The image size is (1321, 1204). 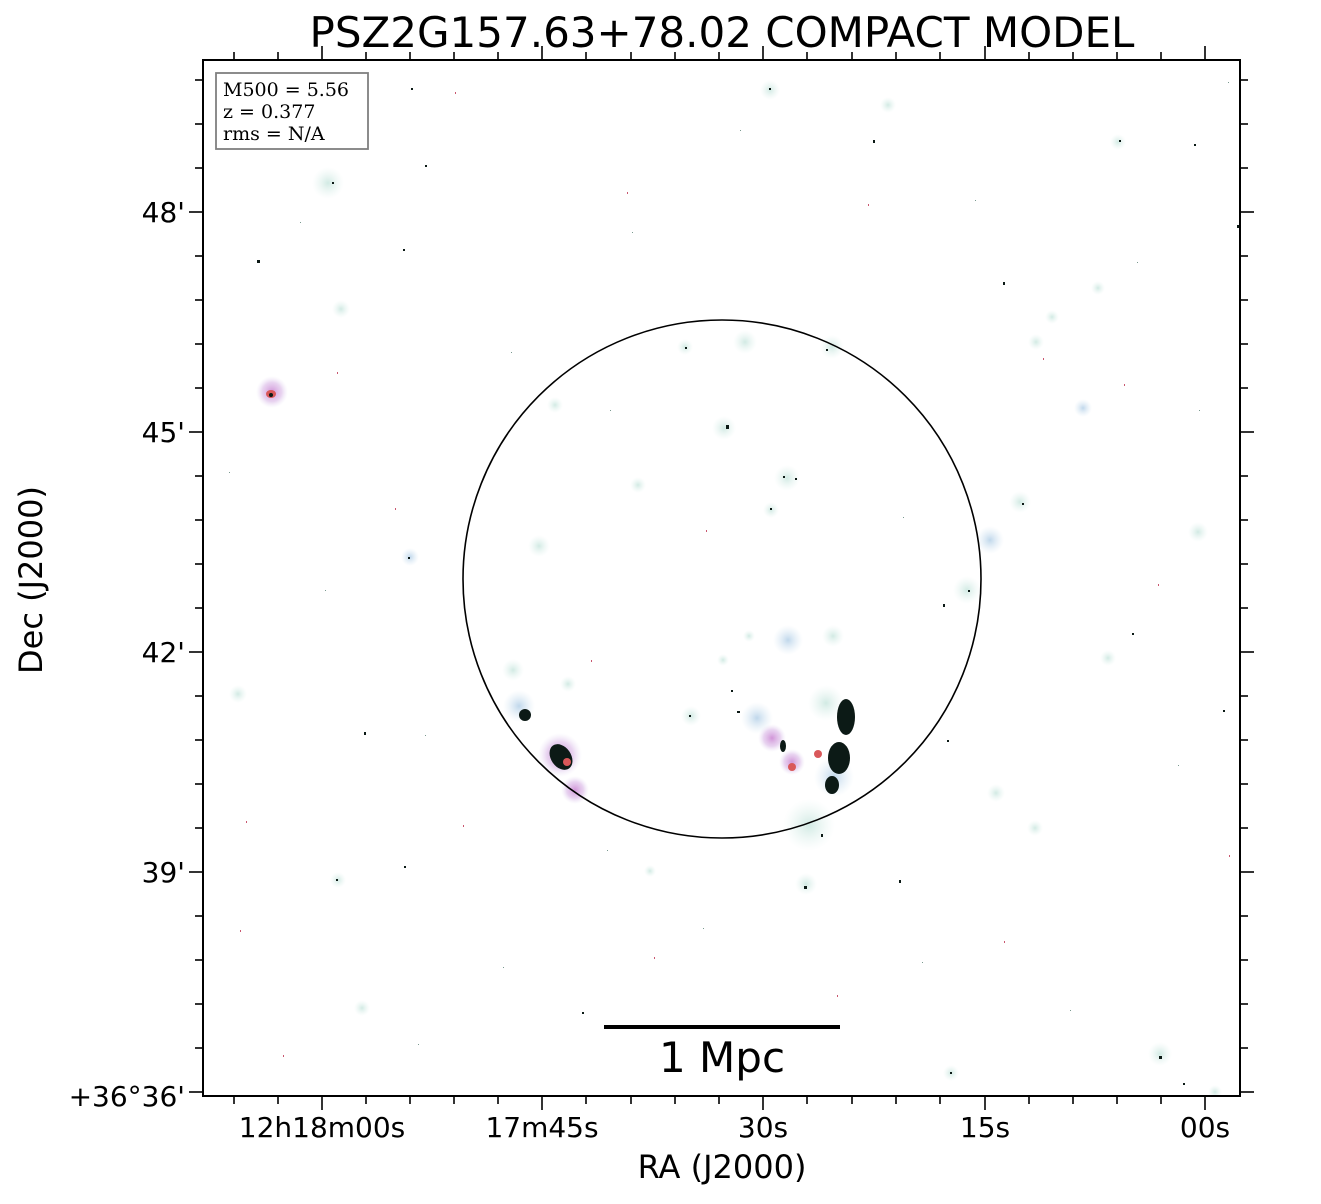 I want to click on x-tick-label: 00s, so click(x=1205, y=1127).